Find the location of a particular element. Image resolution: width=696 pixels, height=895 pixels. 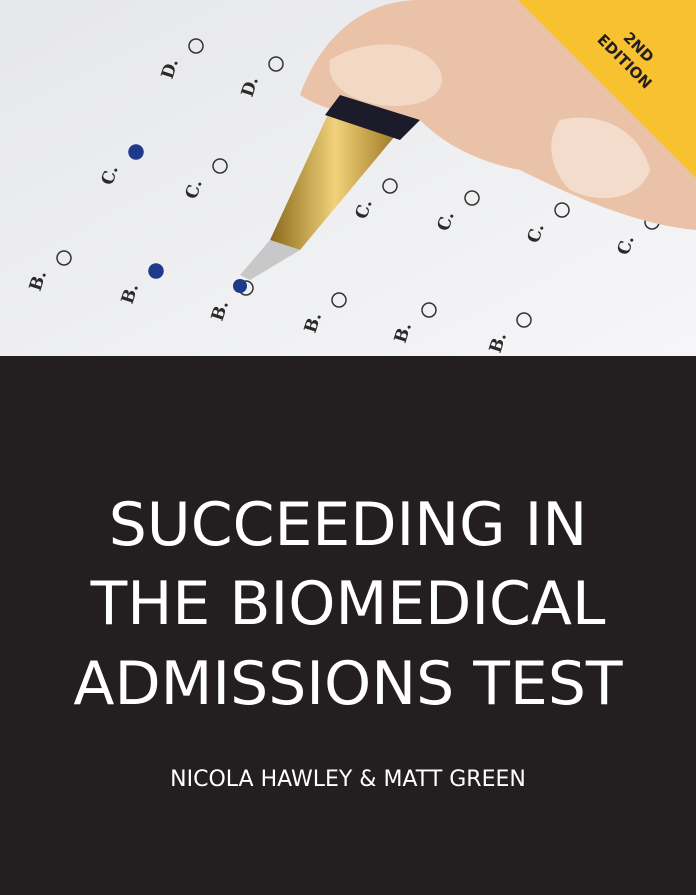

fingernail is located at coordinates (600, 158).